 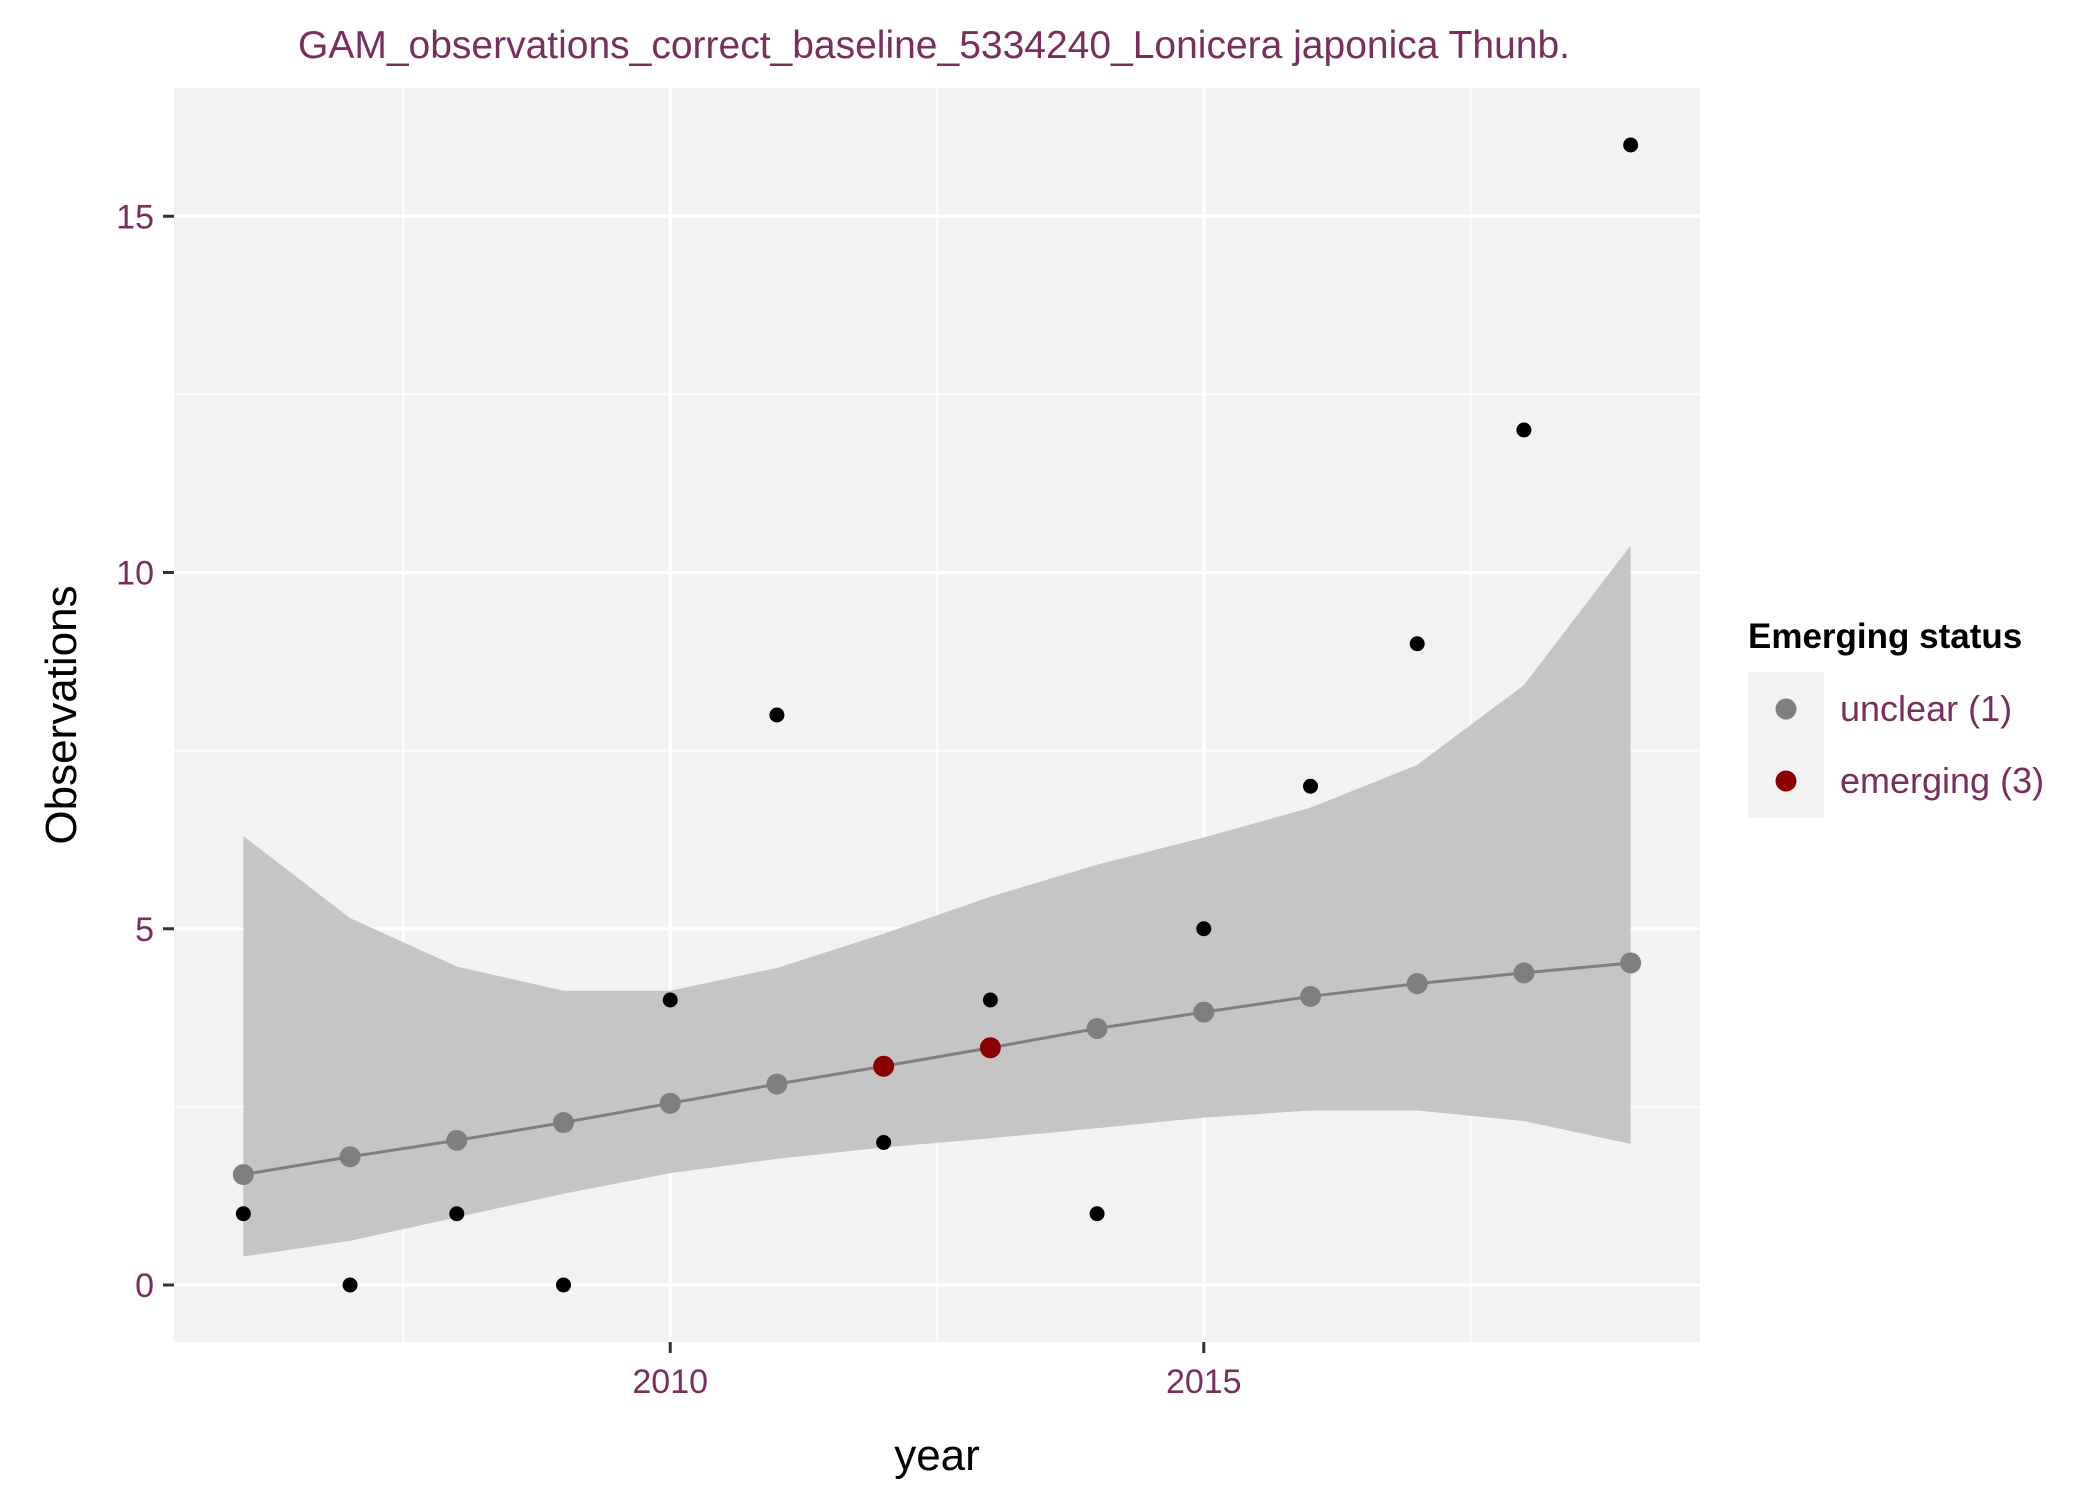 I want to click on legend: Emerging status unclear (1) emerging (3), so click(x=1896, y=717).